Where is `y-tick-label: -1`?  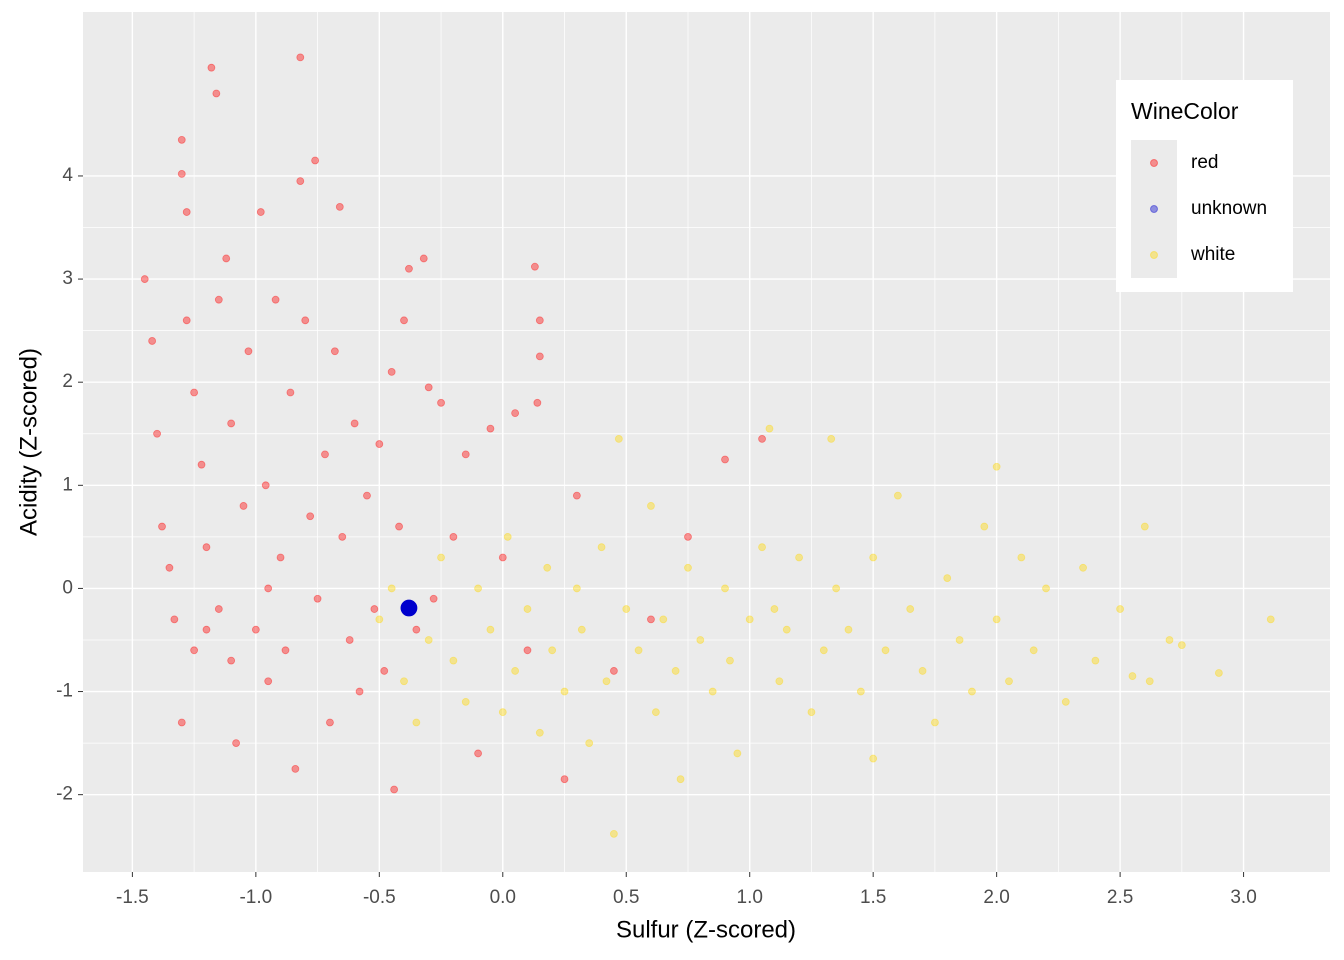
y-tick-label: -1 is located at coordinates (64, 691).